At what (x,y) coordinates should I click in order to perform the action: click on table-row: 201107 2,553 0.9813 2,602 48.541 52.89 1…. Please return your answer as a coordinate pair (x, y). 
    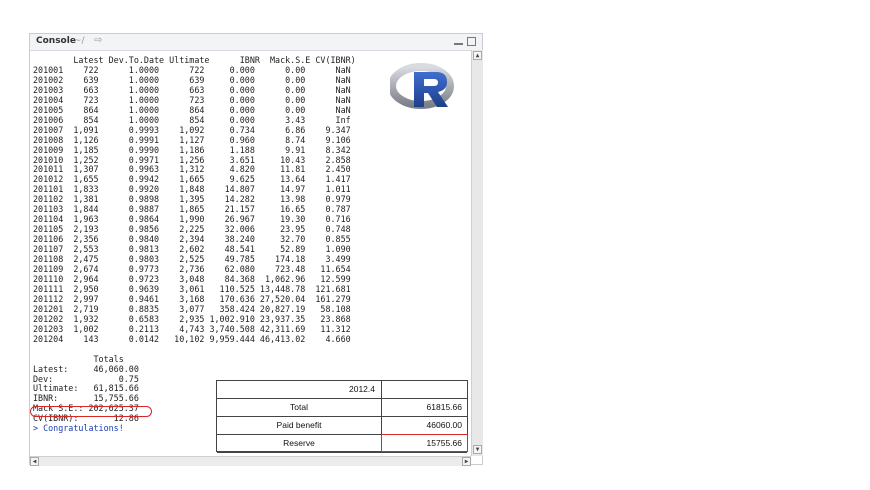
    Looking at the image, I should click on (192, 249).